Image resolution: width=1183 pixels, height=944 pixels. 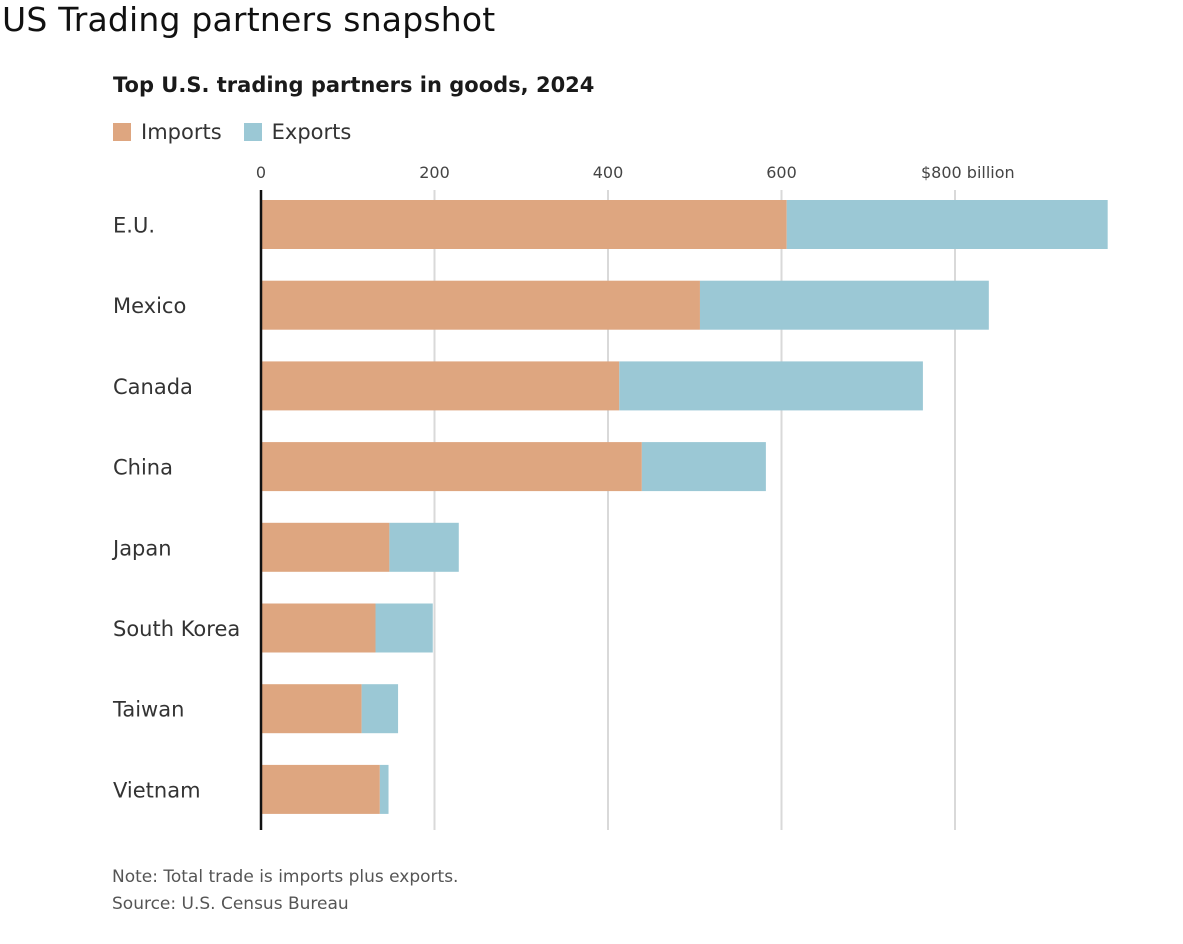 I want to click on x-tick-label-0: 0, so click(x=261, y=172).